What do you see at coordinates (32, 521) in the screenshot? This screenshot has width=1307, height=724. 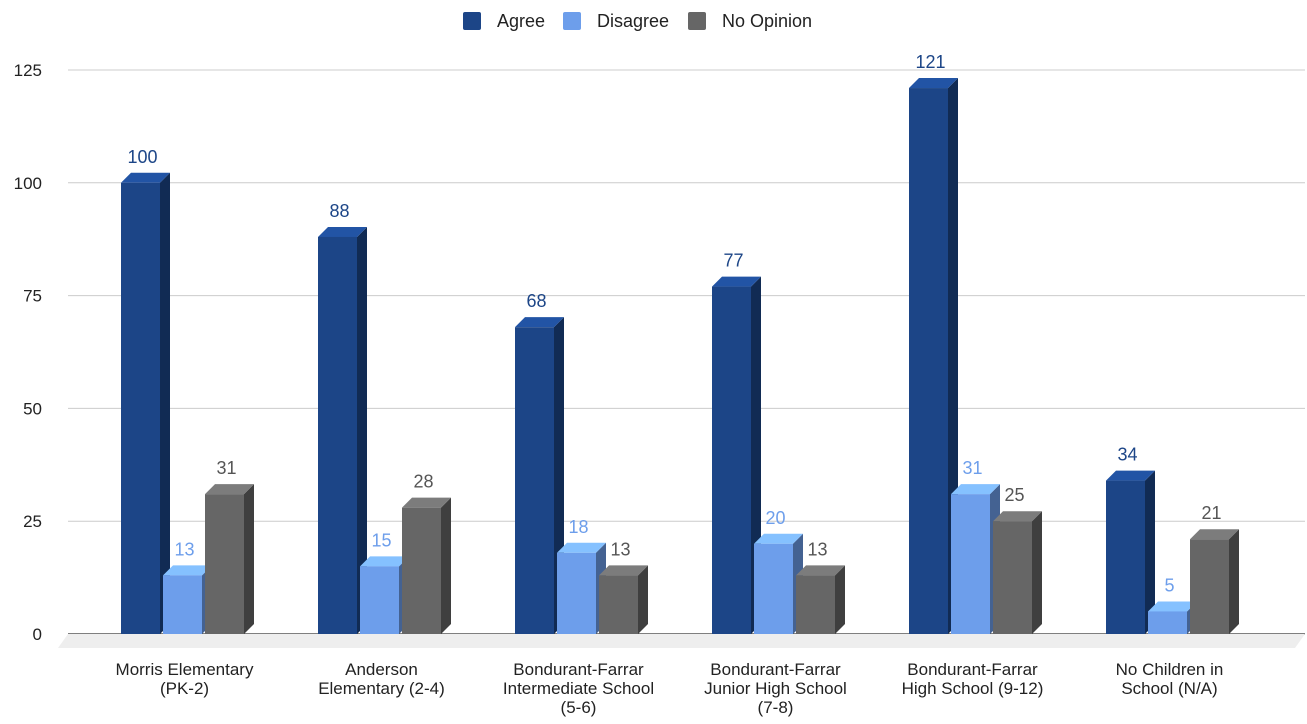 I see `y-tick-label: 25` at bounding box center [32, 521].